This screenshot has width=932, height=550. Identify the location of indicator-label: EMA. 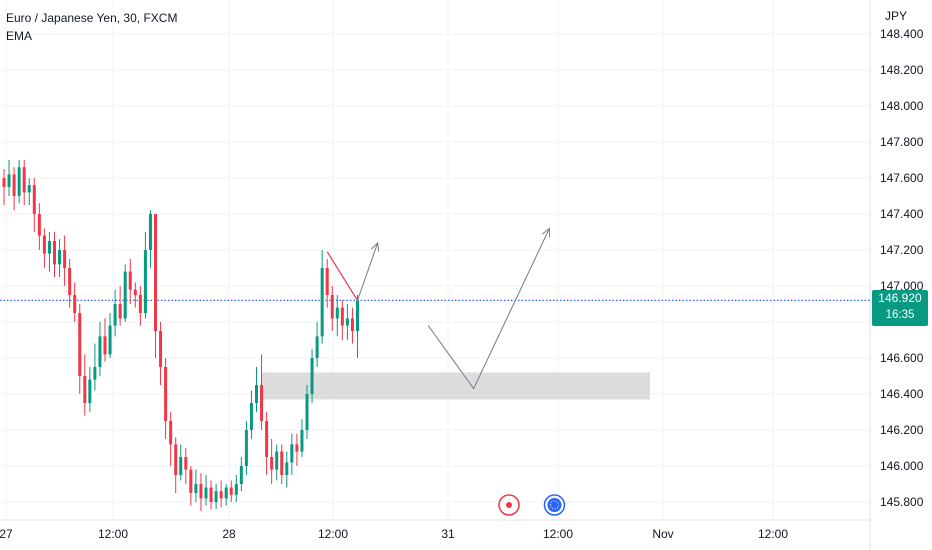
(19, 36).